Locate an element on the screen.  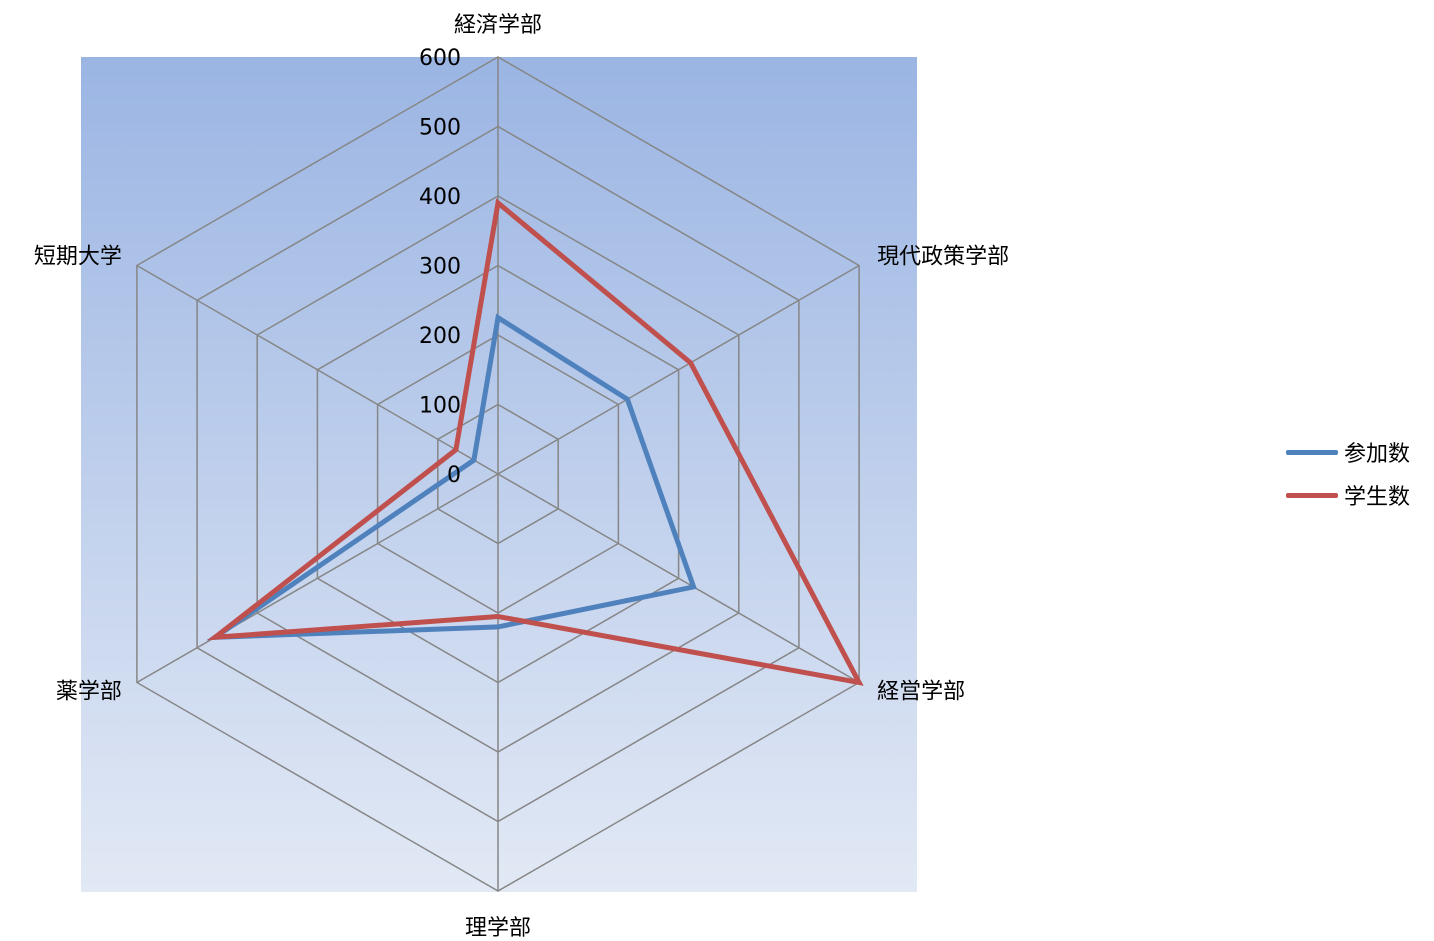
category-label: 経済学部 is located at coordinates (498, 25).